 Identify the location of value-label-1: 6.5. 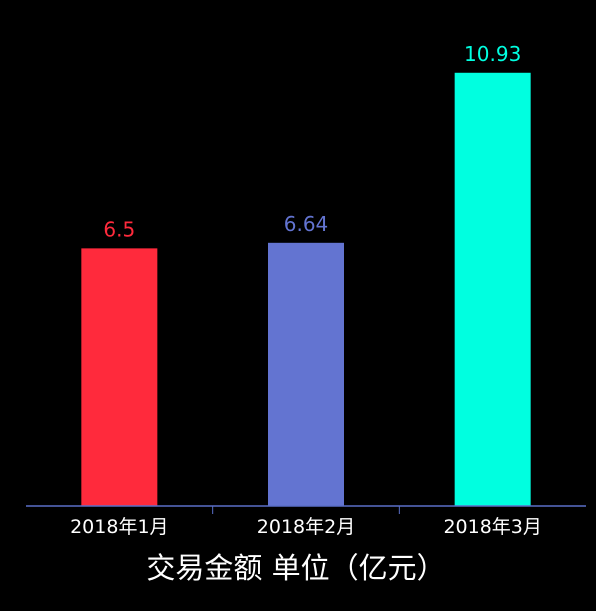
(119, 229).